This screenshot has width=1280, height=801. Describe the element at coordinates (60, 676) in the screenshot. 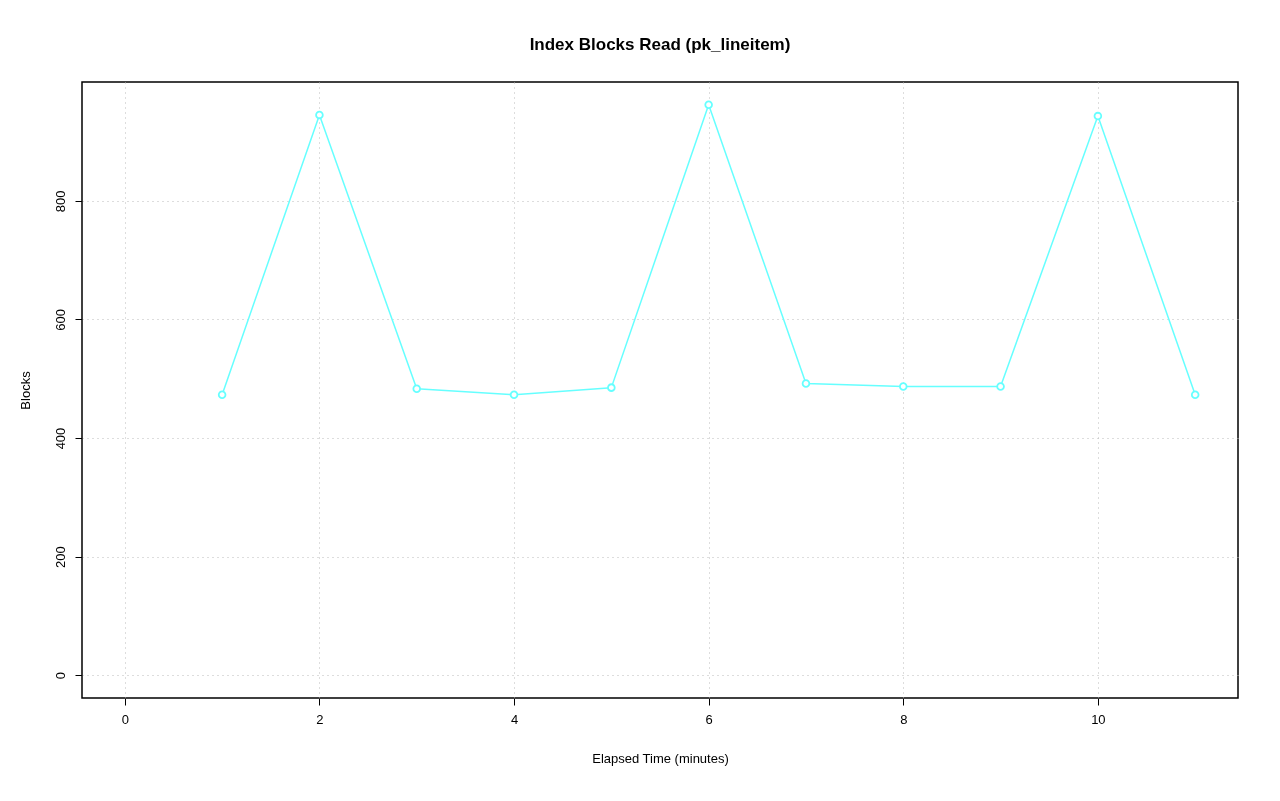

I see `y-tick-label: 0` at that location.